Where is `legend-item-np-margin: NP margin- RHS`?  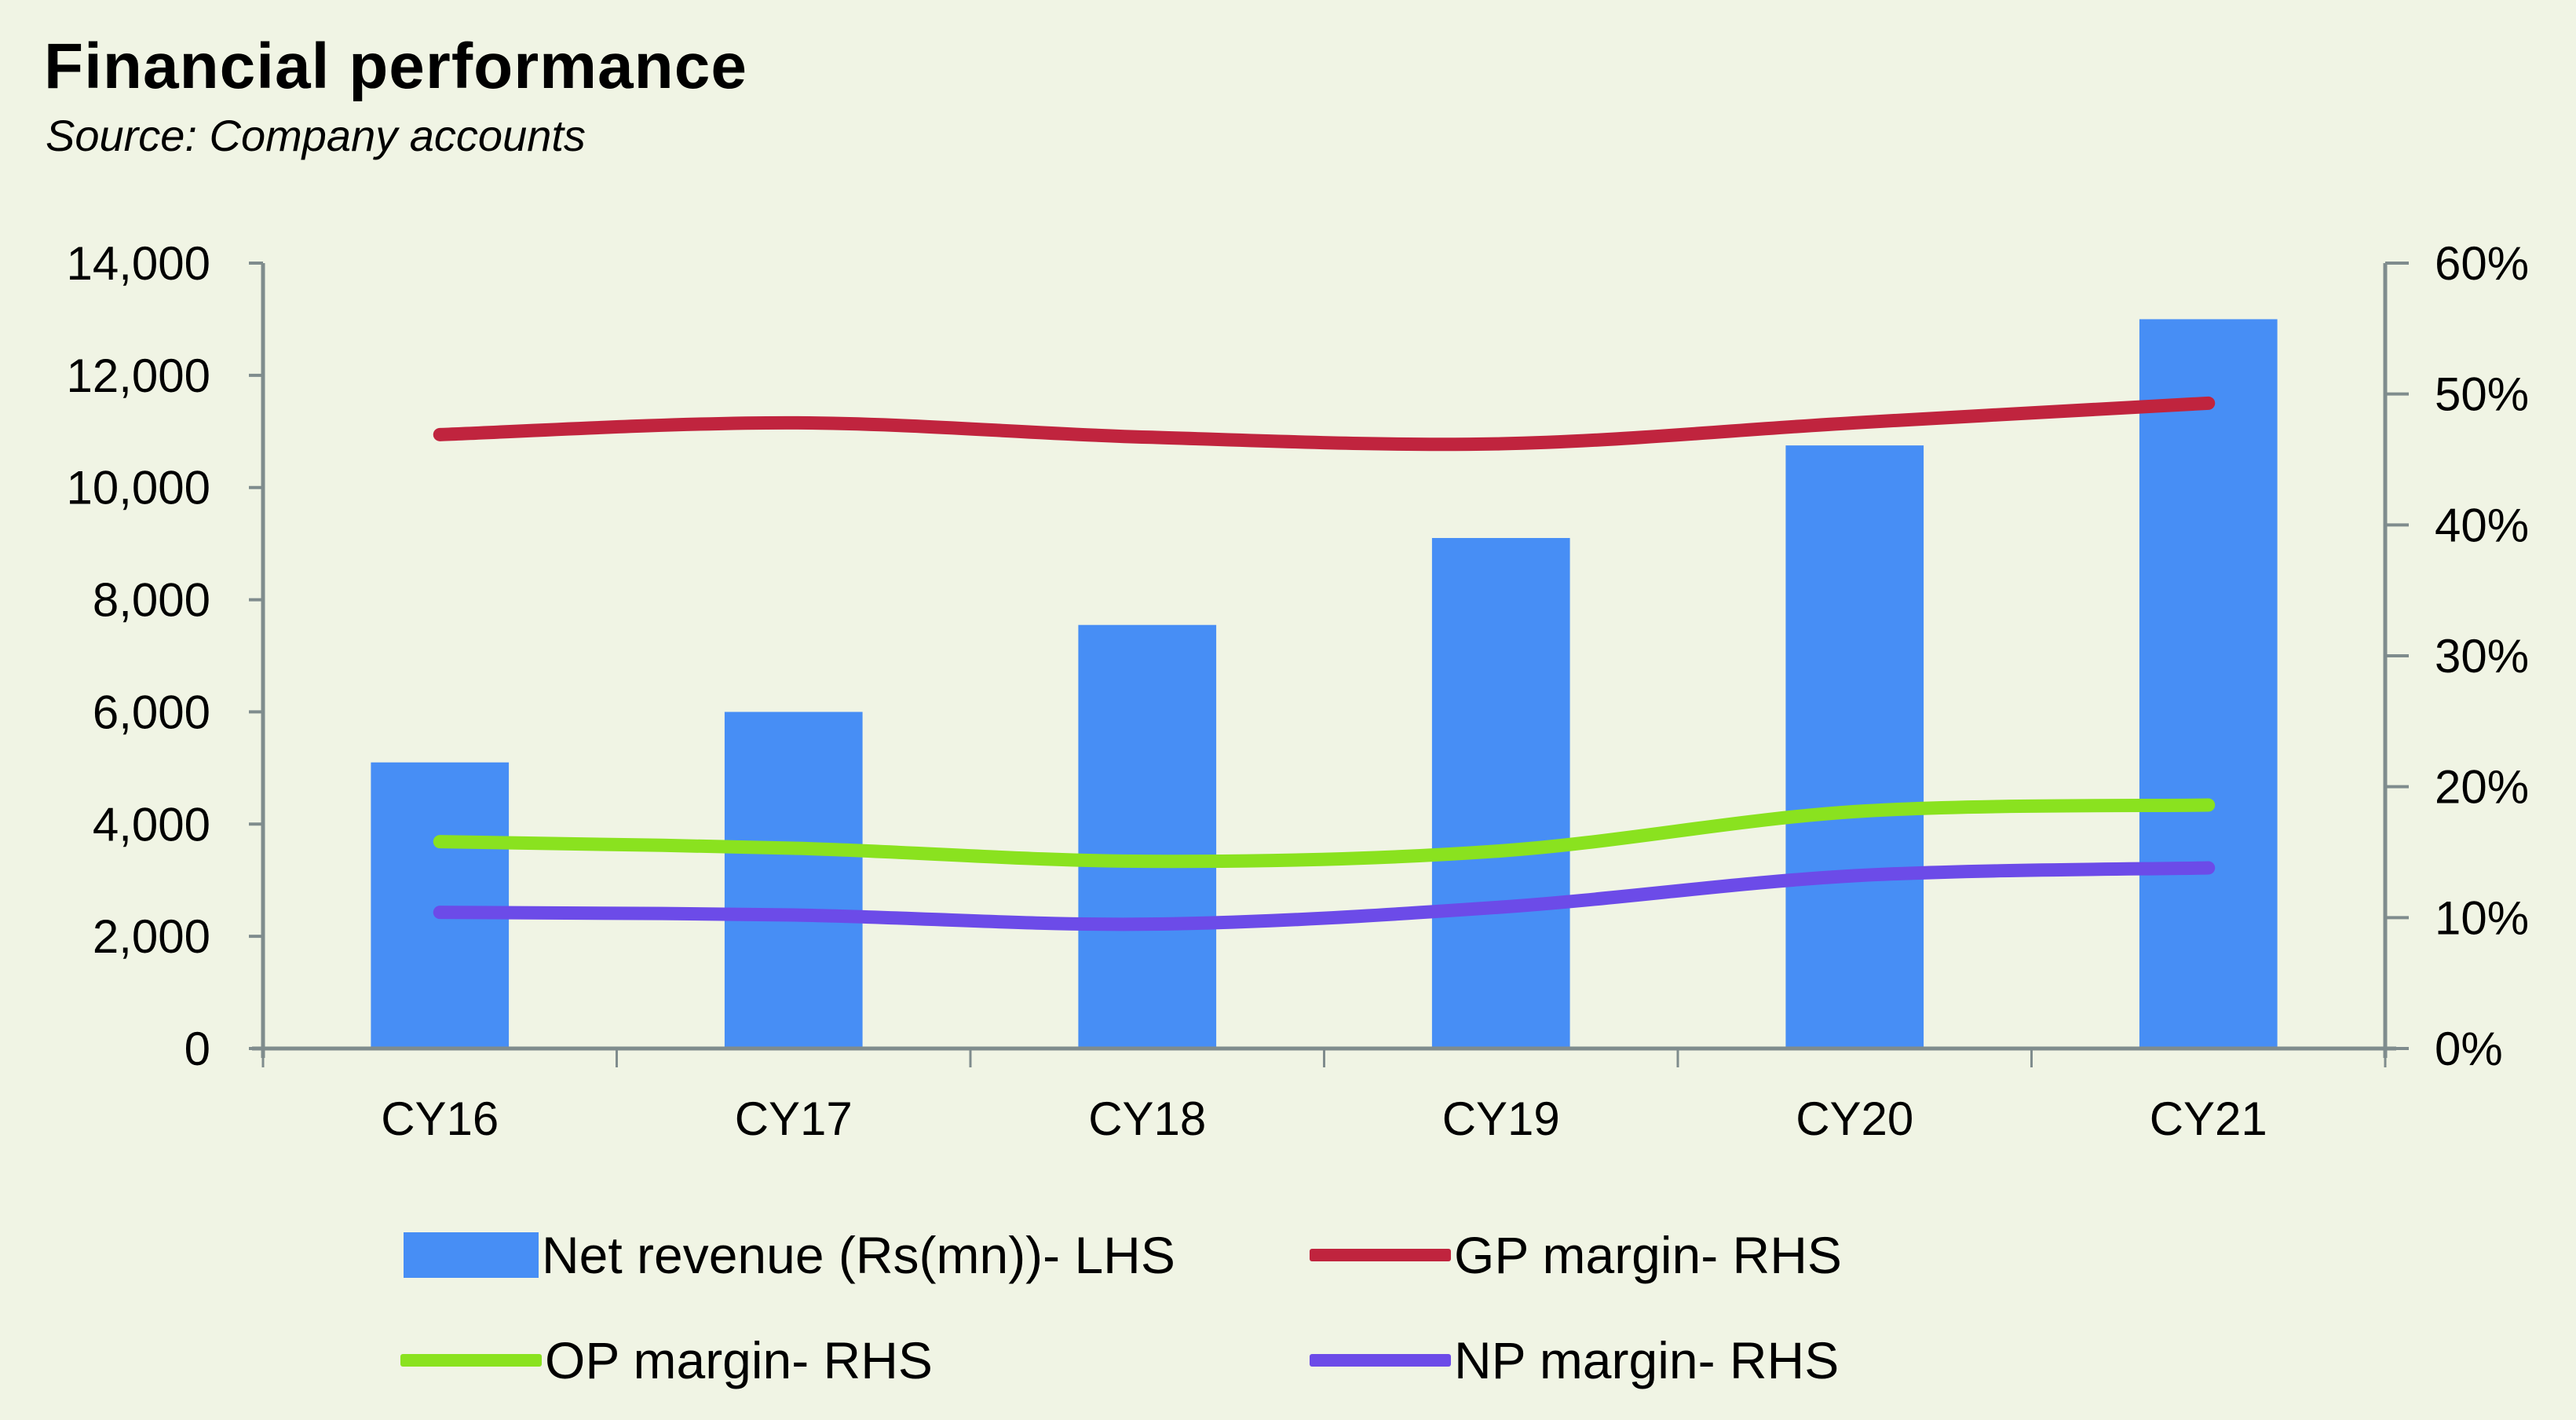 legend-item-np-margin: NP margin- RHS is located at coordinates (1574, 1360).